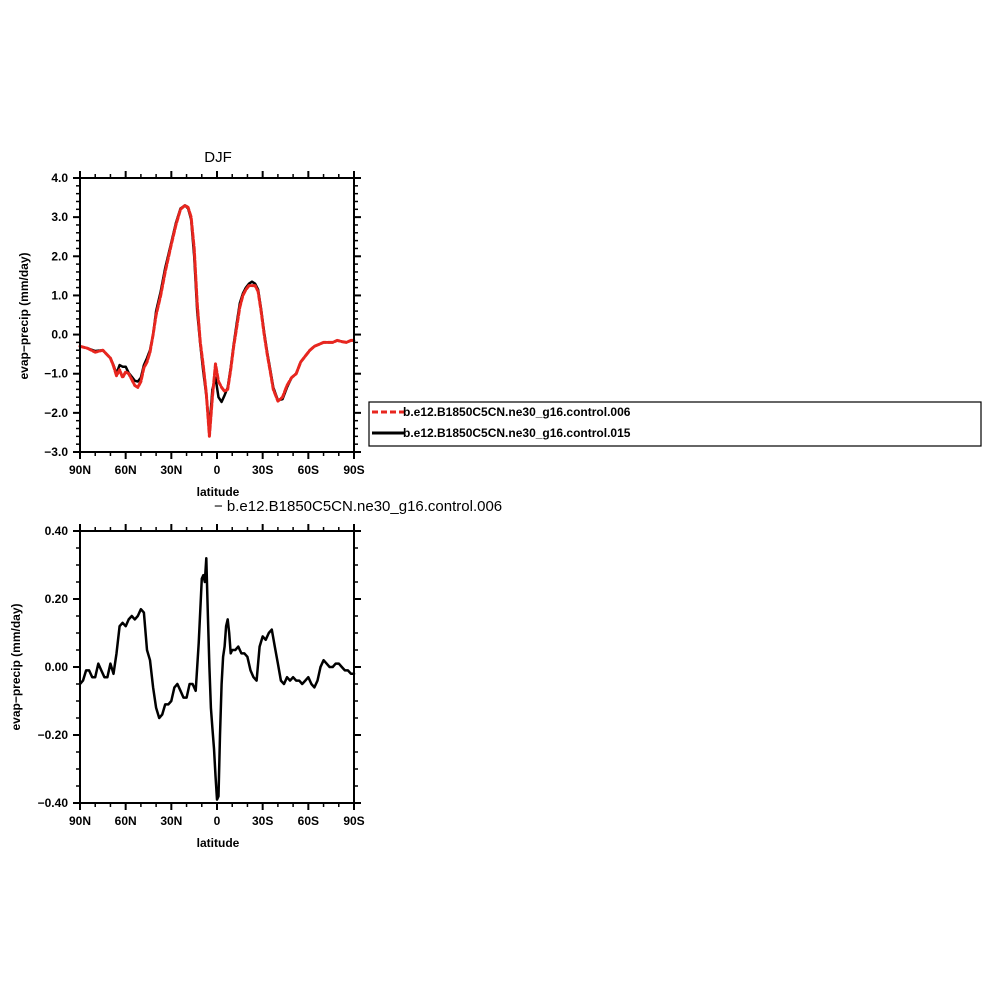  What do you see at coordinates (59, 217) in the screenshot?
I see `y-tick-label: 3.0` at bounding box center [59, 217].